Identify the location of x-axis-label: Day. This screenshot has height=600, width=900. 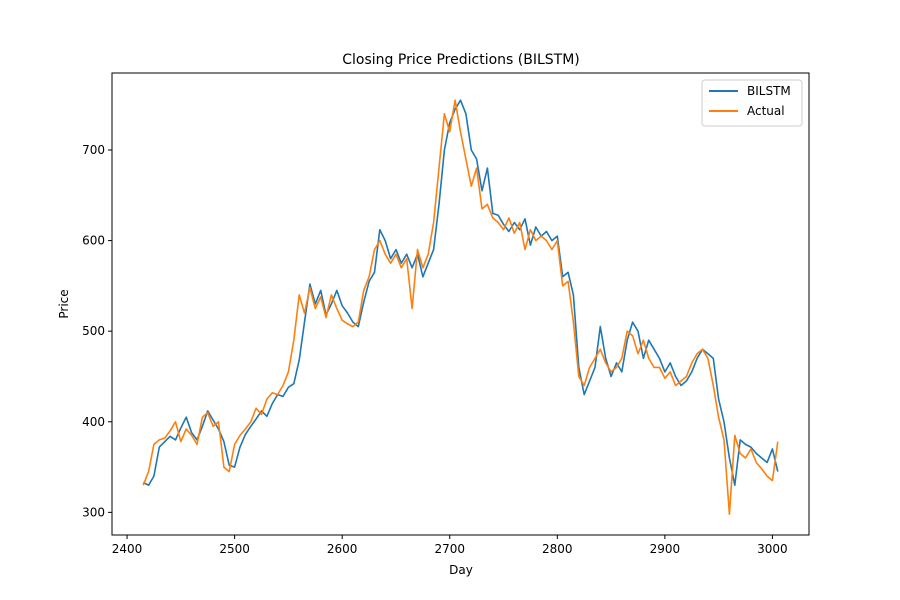
(461, 570).